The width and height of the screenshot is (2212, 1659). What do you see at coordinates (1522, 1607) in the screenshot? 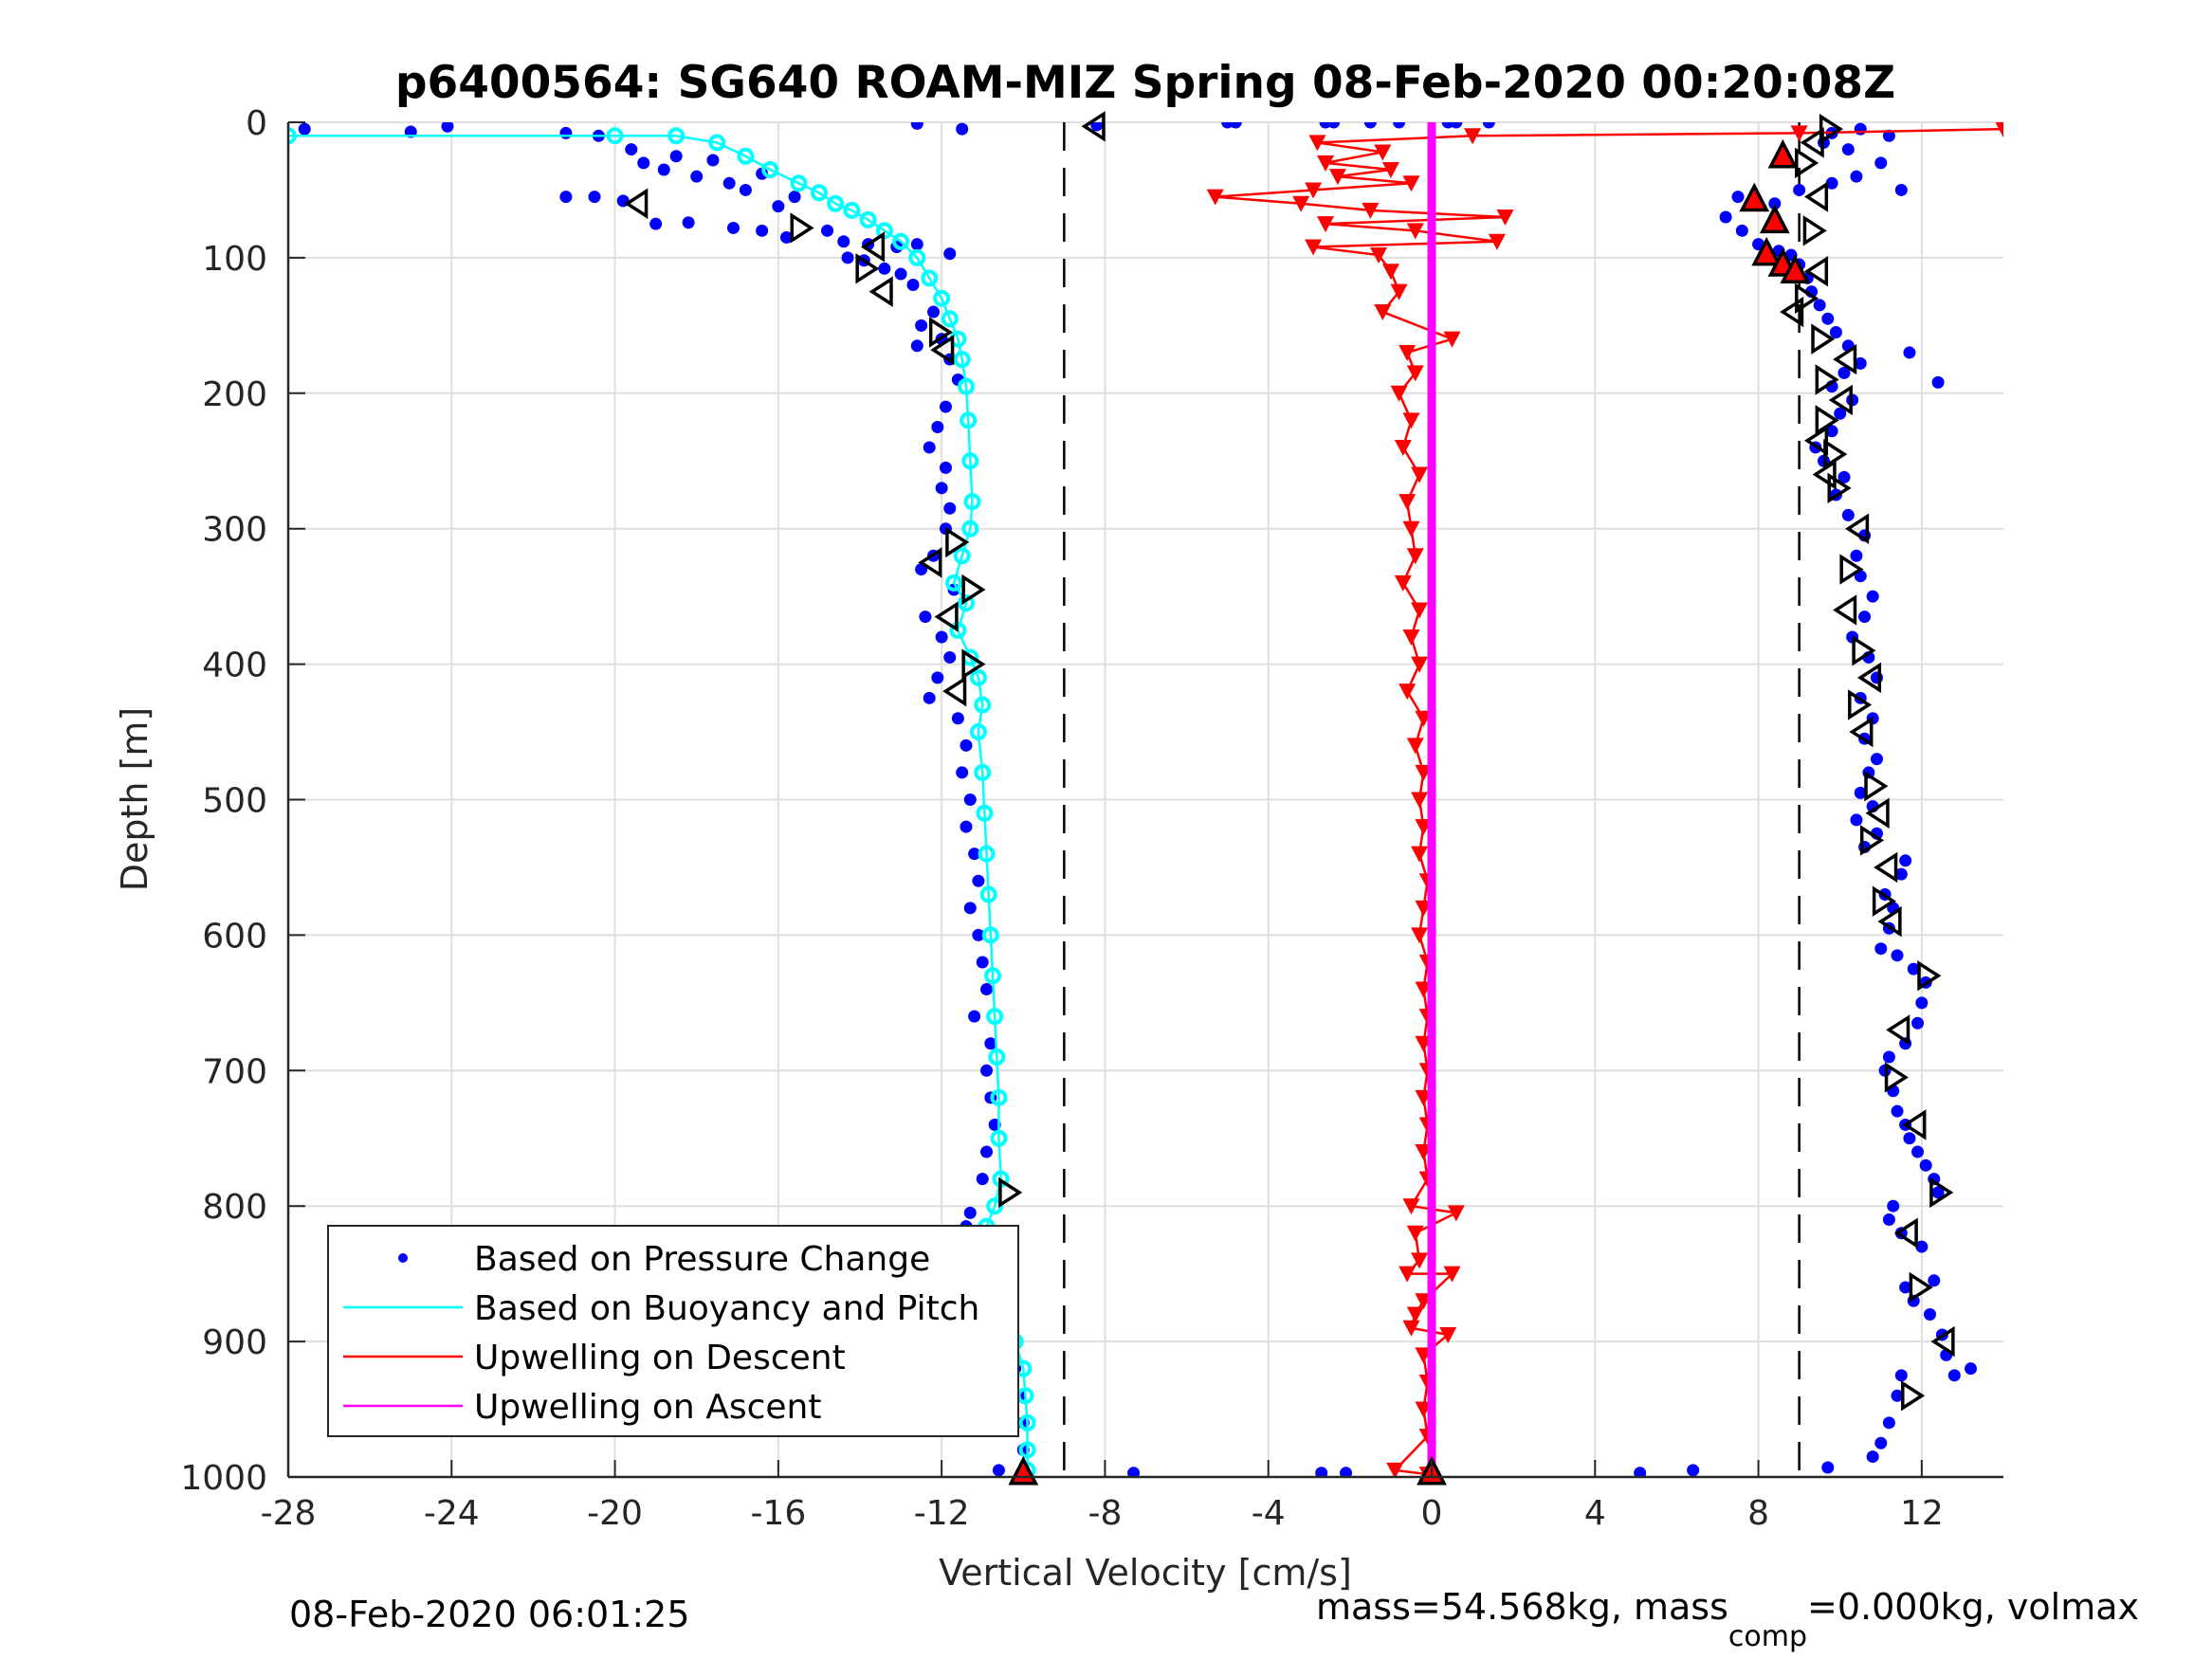
I see `mass-text: mass=54.568kg, mass` at bounding box center [1522, 1607].